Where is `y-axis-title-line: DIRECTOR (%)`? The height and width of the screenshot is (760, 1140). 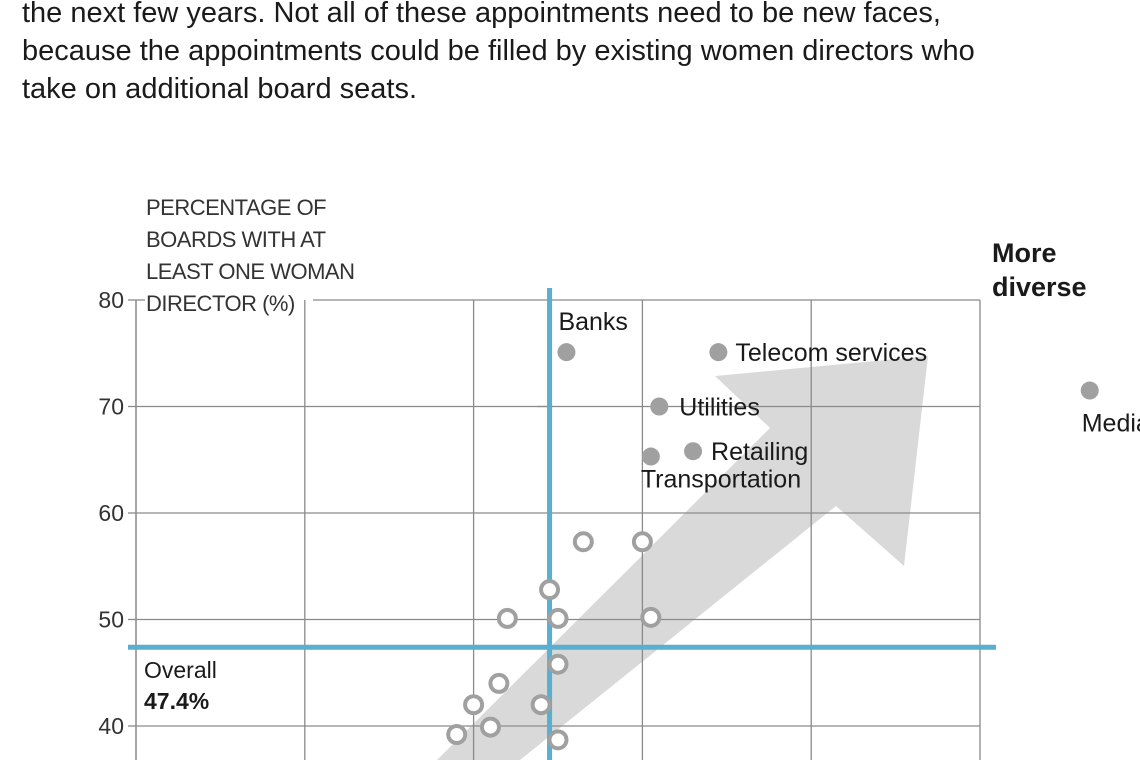 y-axis-title-line: DIRECTOR (%) is located at coordinates (220, 303).